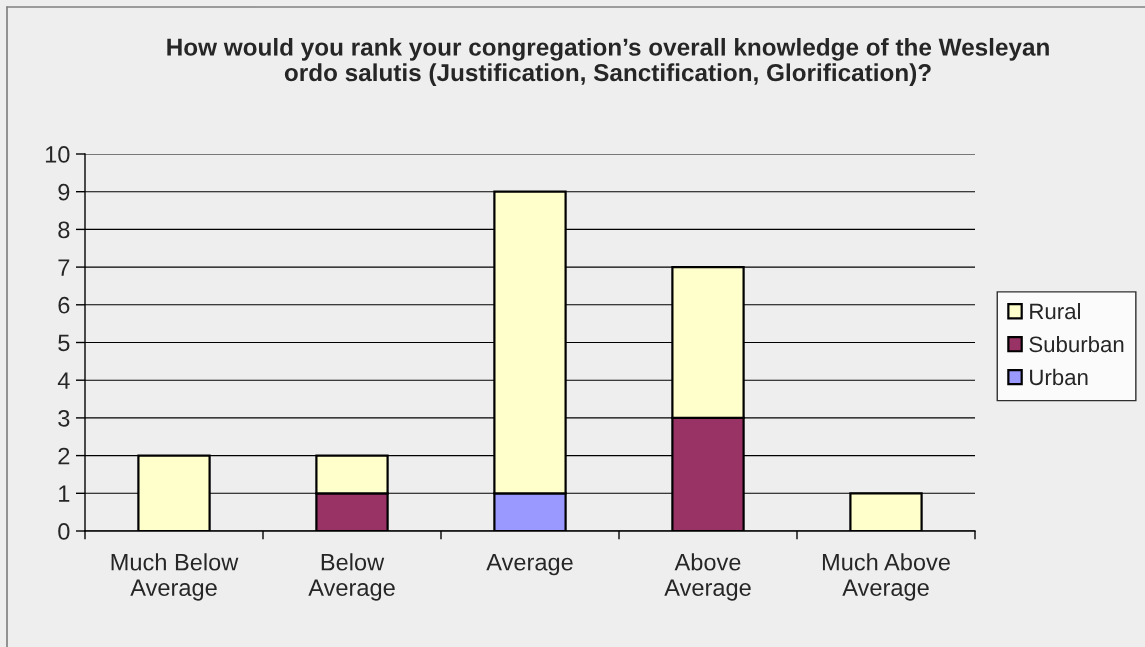 This screenshot has width=1145, height=647. I want to click on x-tick-label: Below Average, so click(351, 577).